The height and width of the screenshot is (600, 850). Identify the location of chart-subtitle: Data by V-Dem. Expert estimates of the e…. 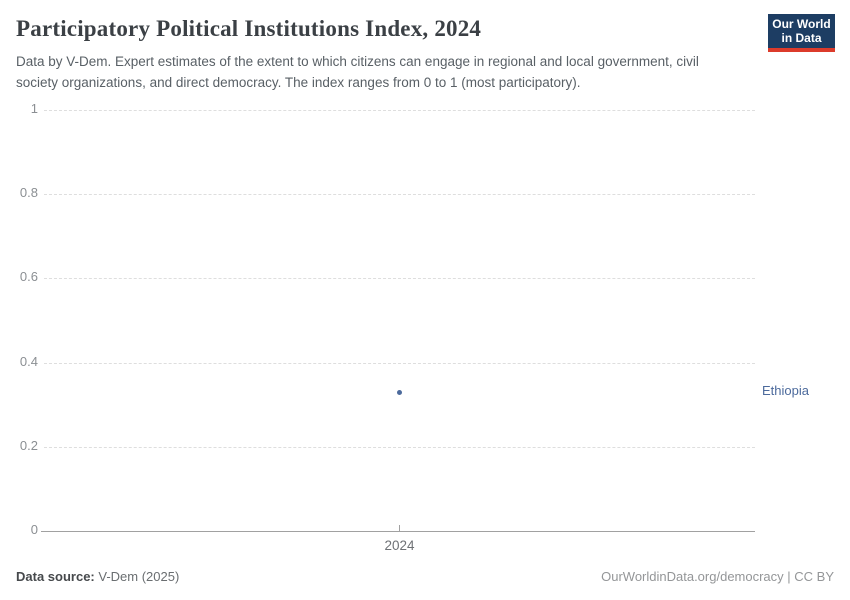
(357, 72).